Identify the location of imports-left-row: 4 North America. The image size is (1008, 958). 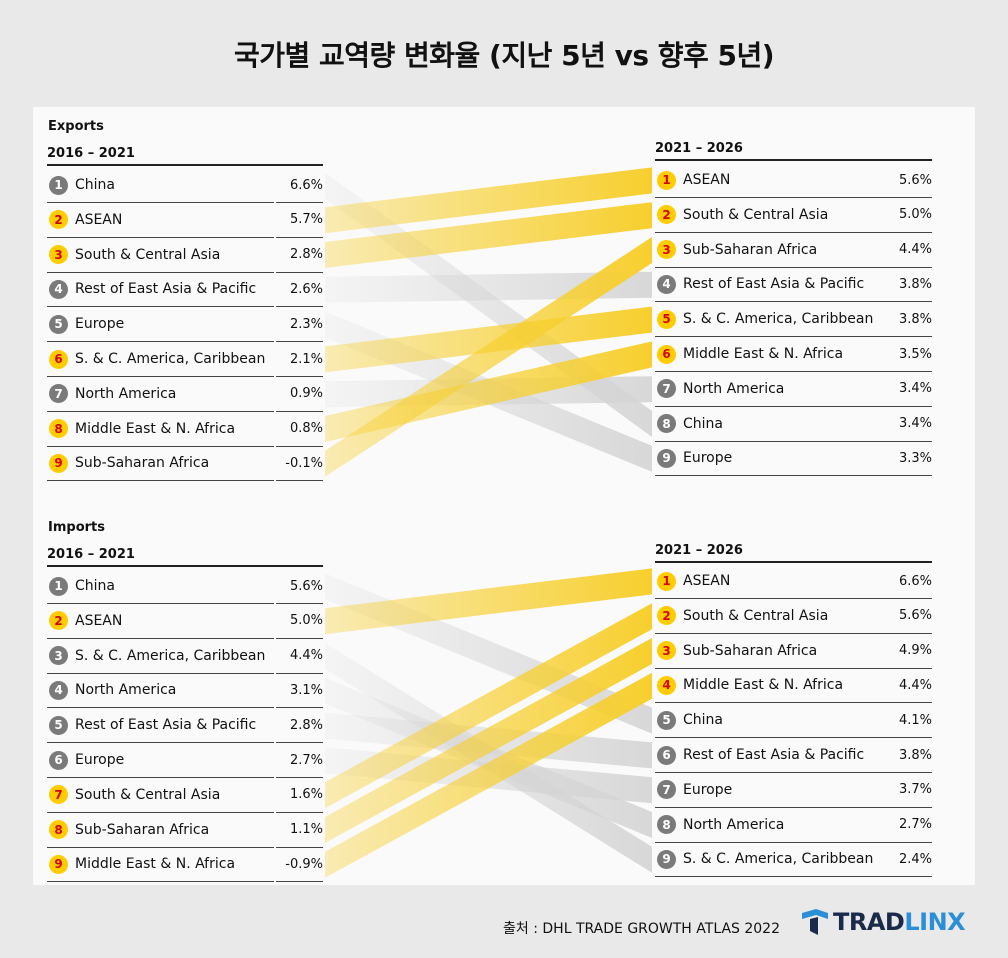
(160, 691).